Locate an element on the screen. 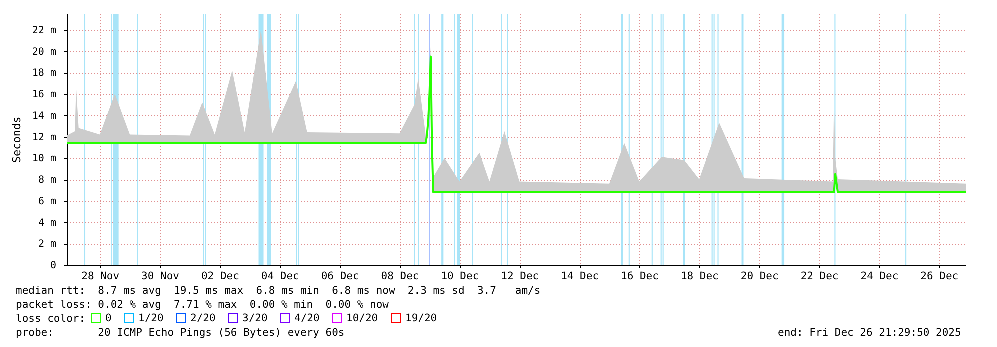 The image size is (997, 347). x-tick-label: 10 Dec is located at coordinates (460, 276).